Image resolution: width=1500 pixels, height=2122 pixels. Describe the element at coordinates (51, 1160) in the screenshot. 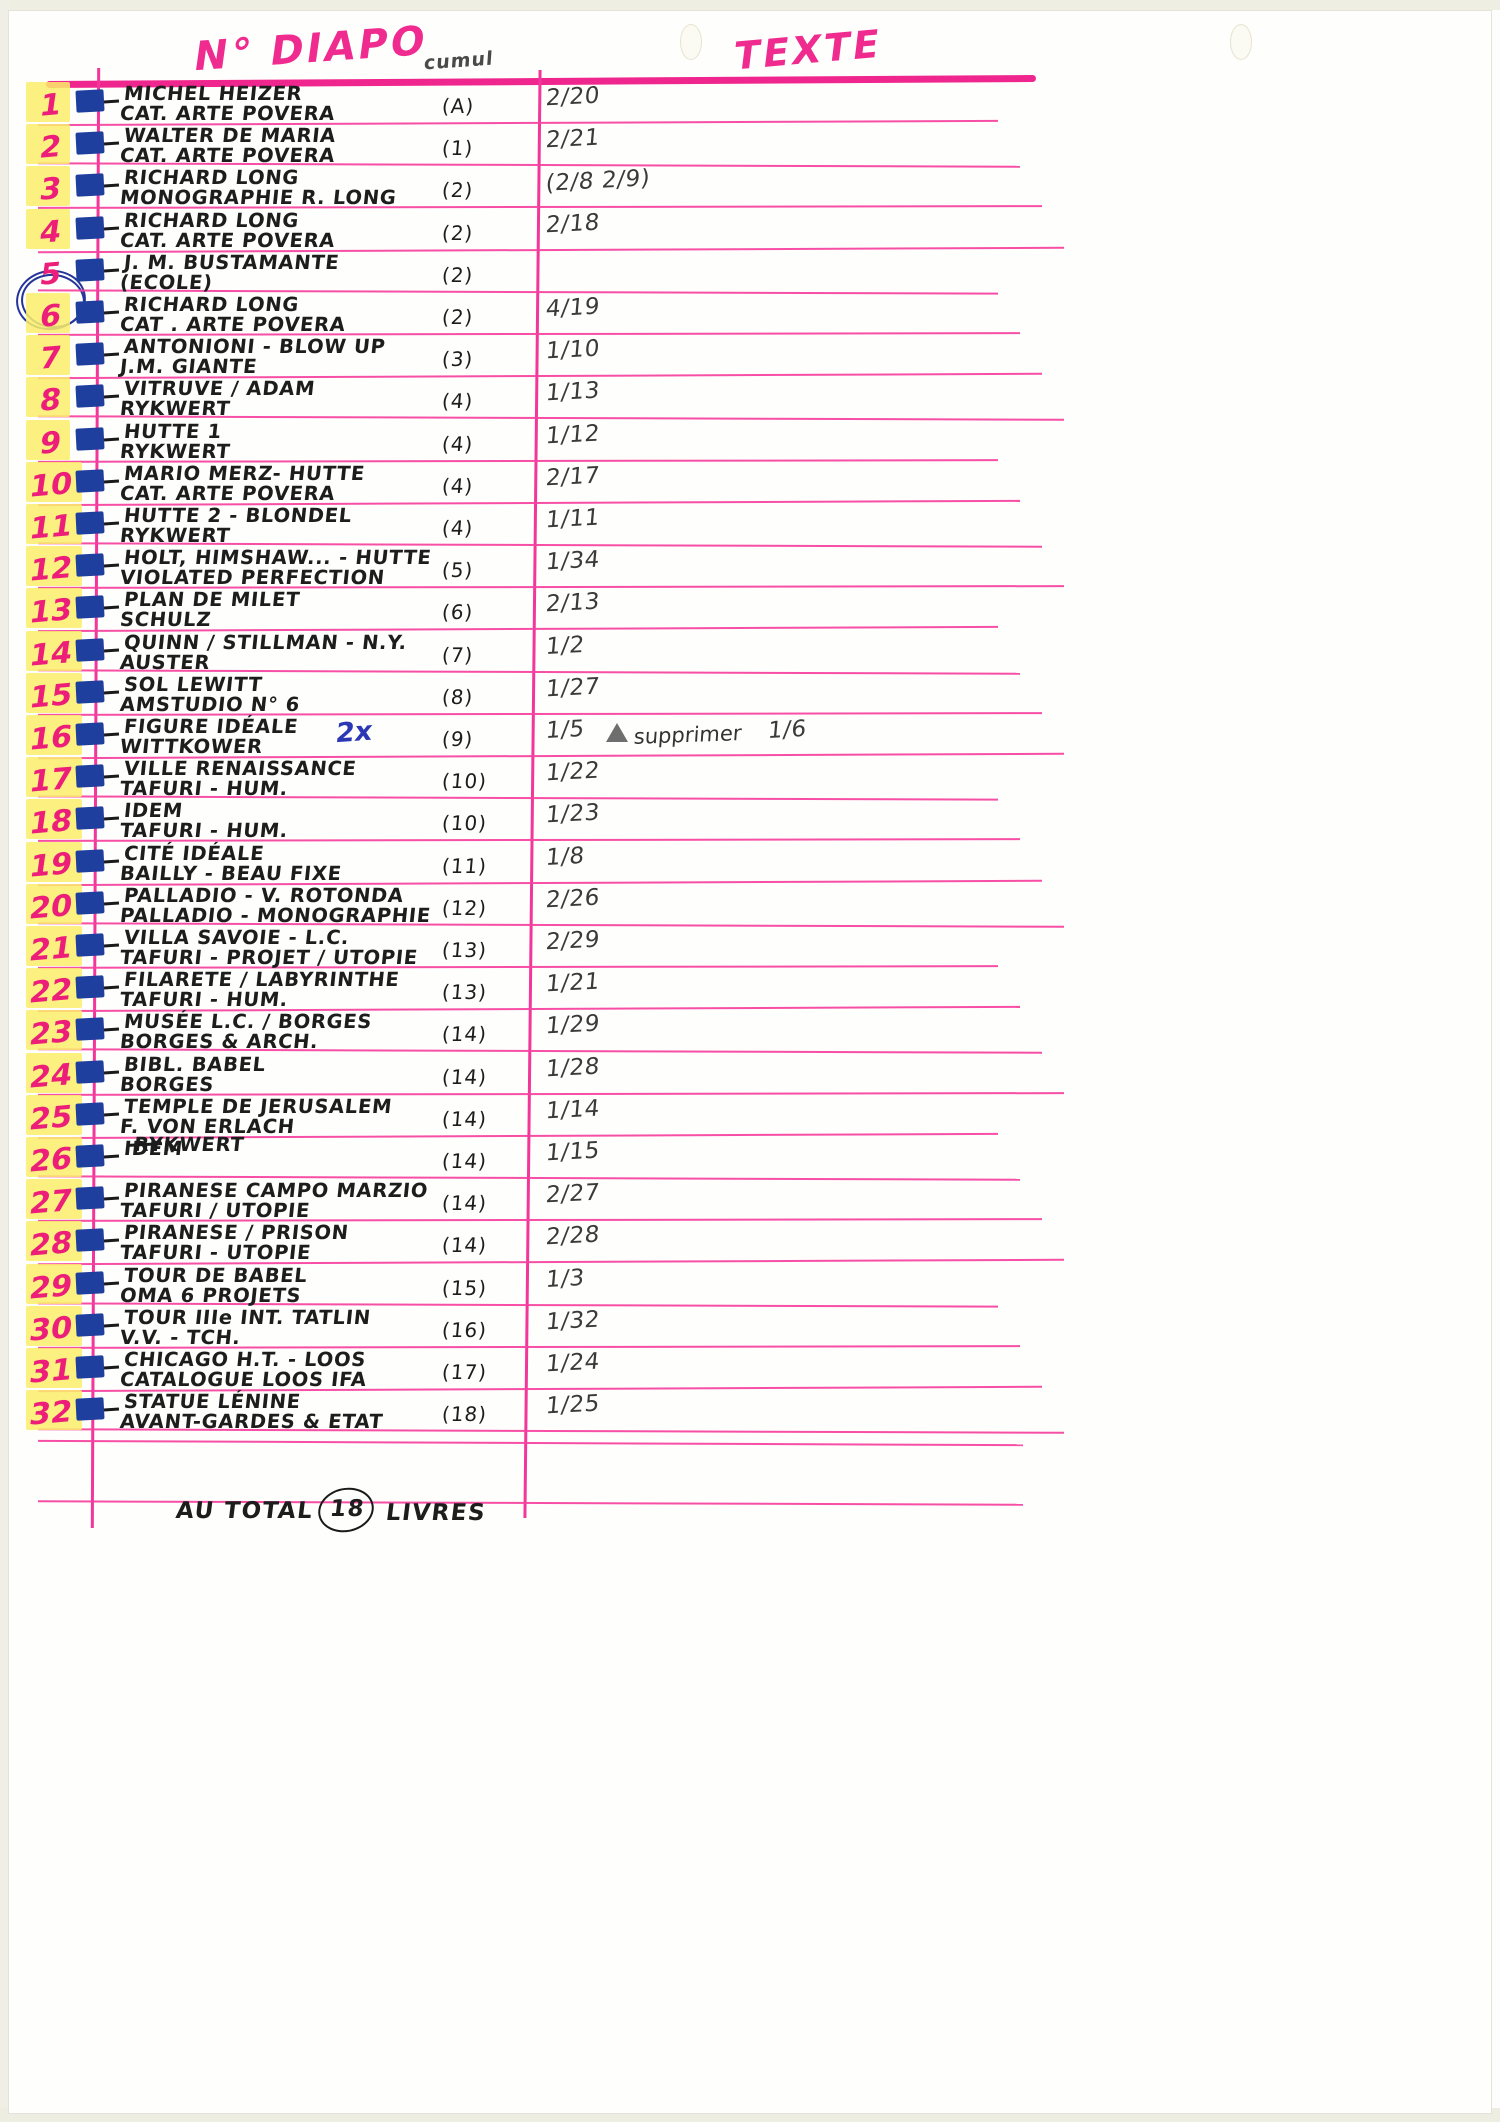

I see `slide-number: 26` at that location.